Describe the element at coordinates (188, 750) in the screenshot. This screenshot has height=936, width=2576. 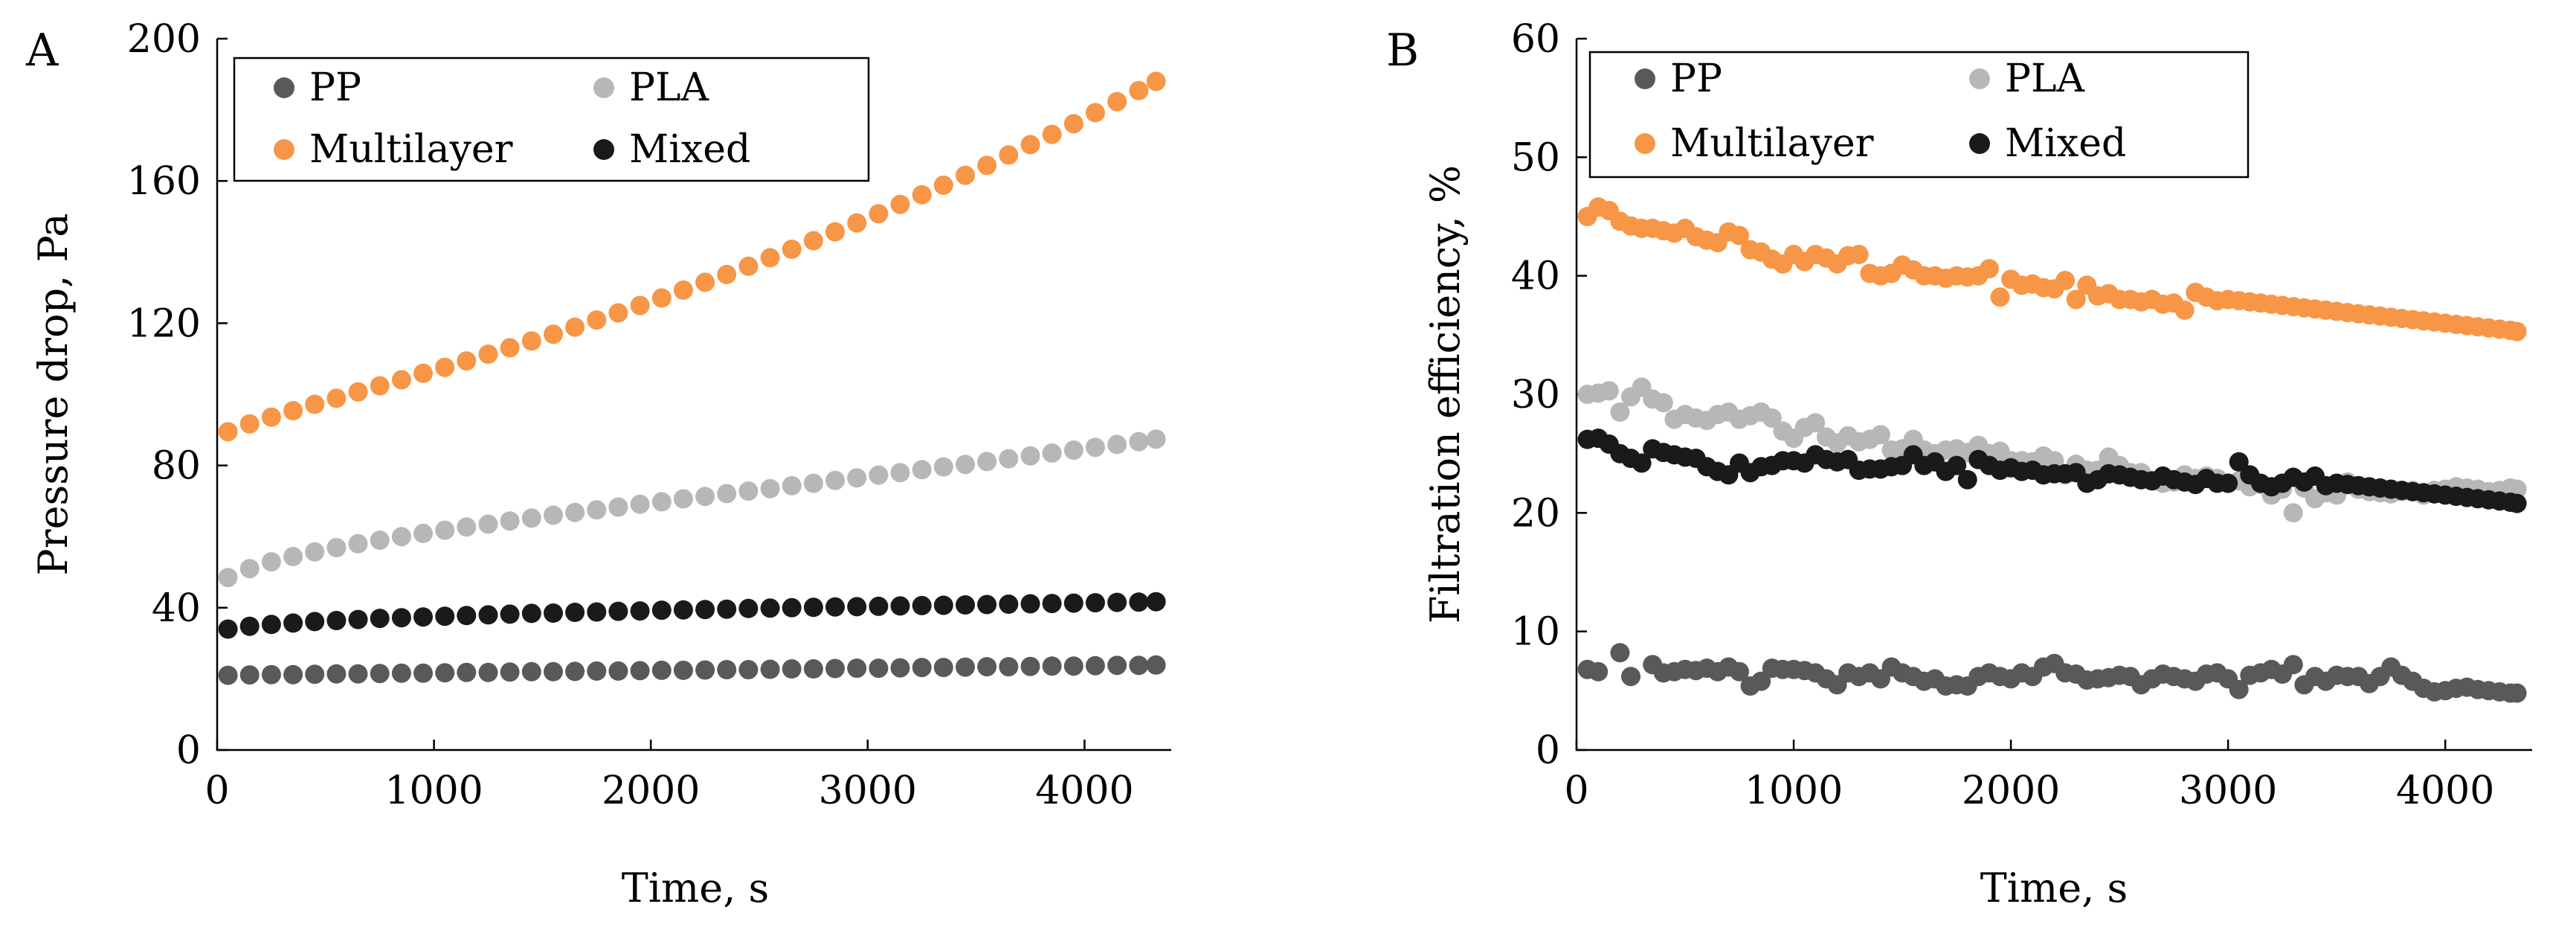
I see `y-tick-label-a-0: 0` at that location.